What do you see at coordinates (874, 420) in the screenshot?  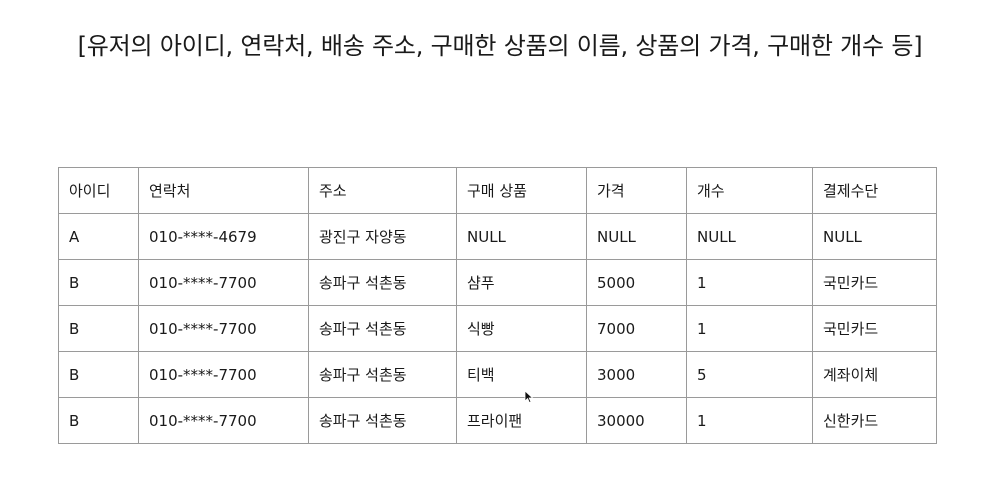 I see `cell-payment: 신한카드` at bounding box center [874, 420].